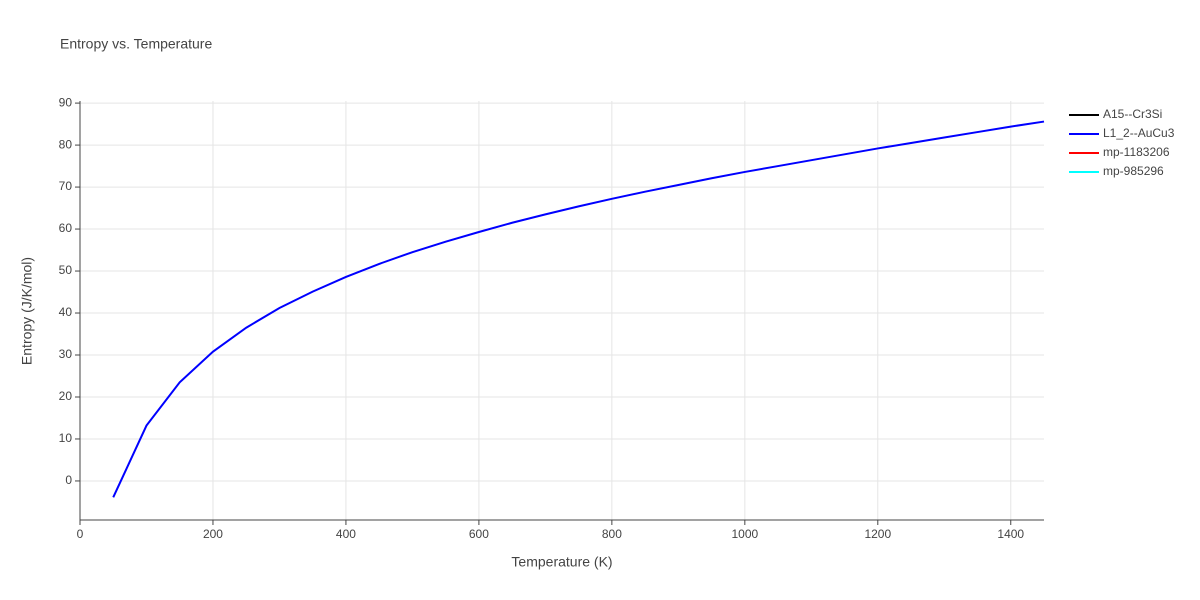  I want to click on legend-label: mp-1183206, so click(1136, 152).